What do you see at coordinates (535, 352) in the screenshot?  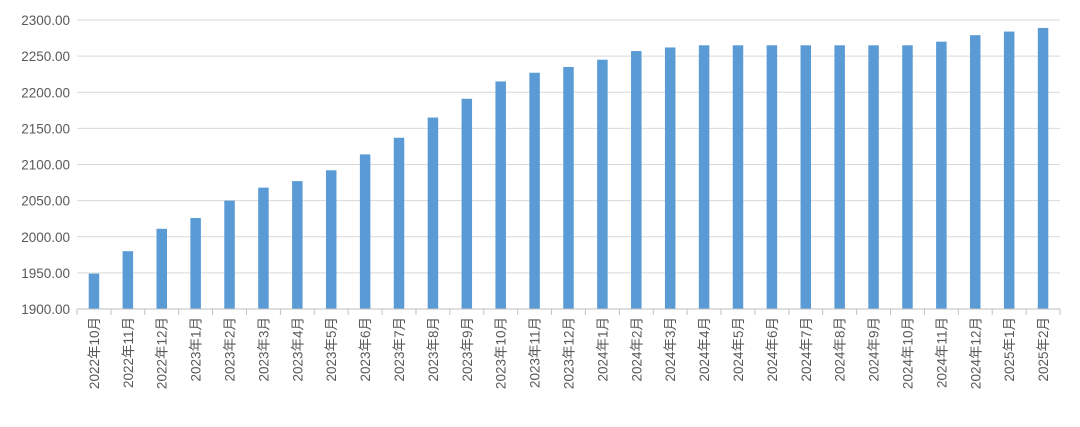 I see `x-tick-label: 2023年11月` at bounding box center [535, 352].